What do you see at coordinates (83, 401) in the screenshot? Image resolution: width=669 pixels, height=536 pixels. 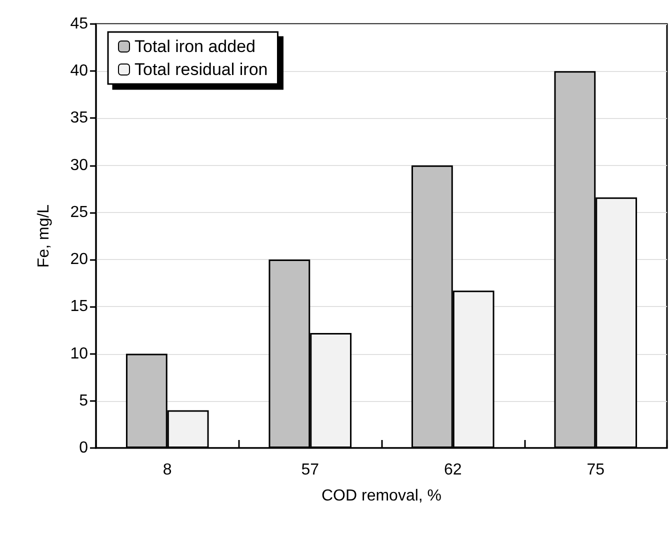 I see `y-tick-label: 5` at bounding box center [83, 401].